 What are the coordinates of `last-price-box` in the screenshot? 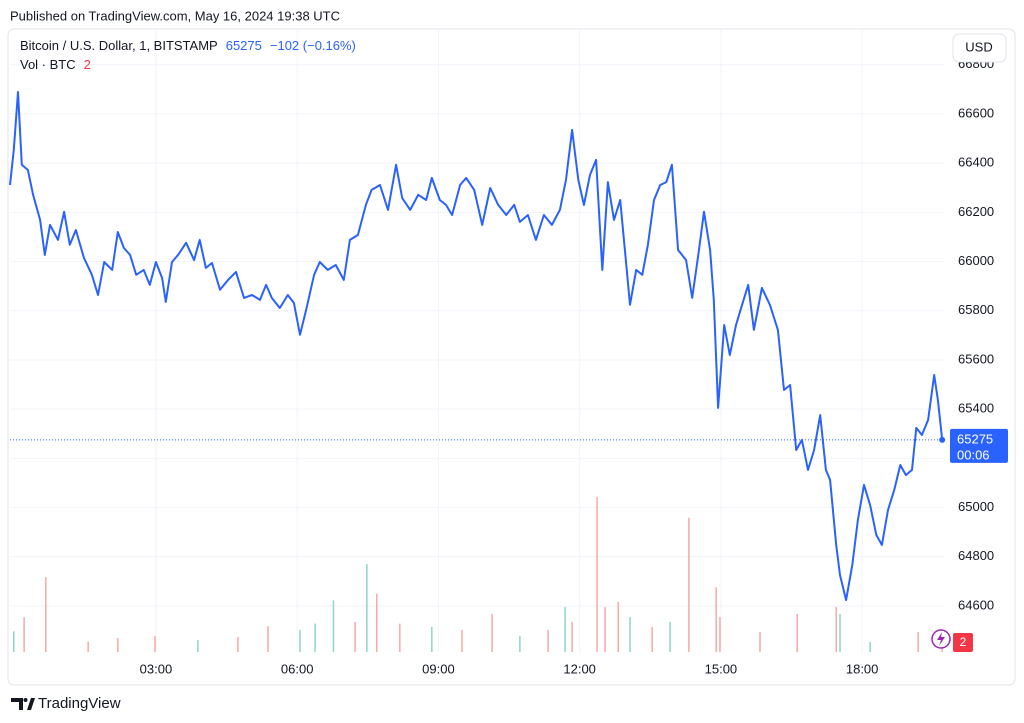 It's located at (979, 445).